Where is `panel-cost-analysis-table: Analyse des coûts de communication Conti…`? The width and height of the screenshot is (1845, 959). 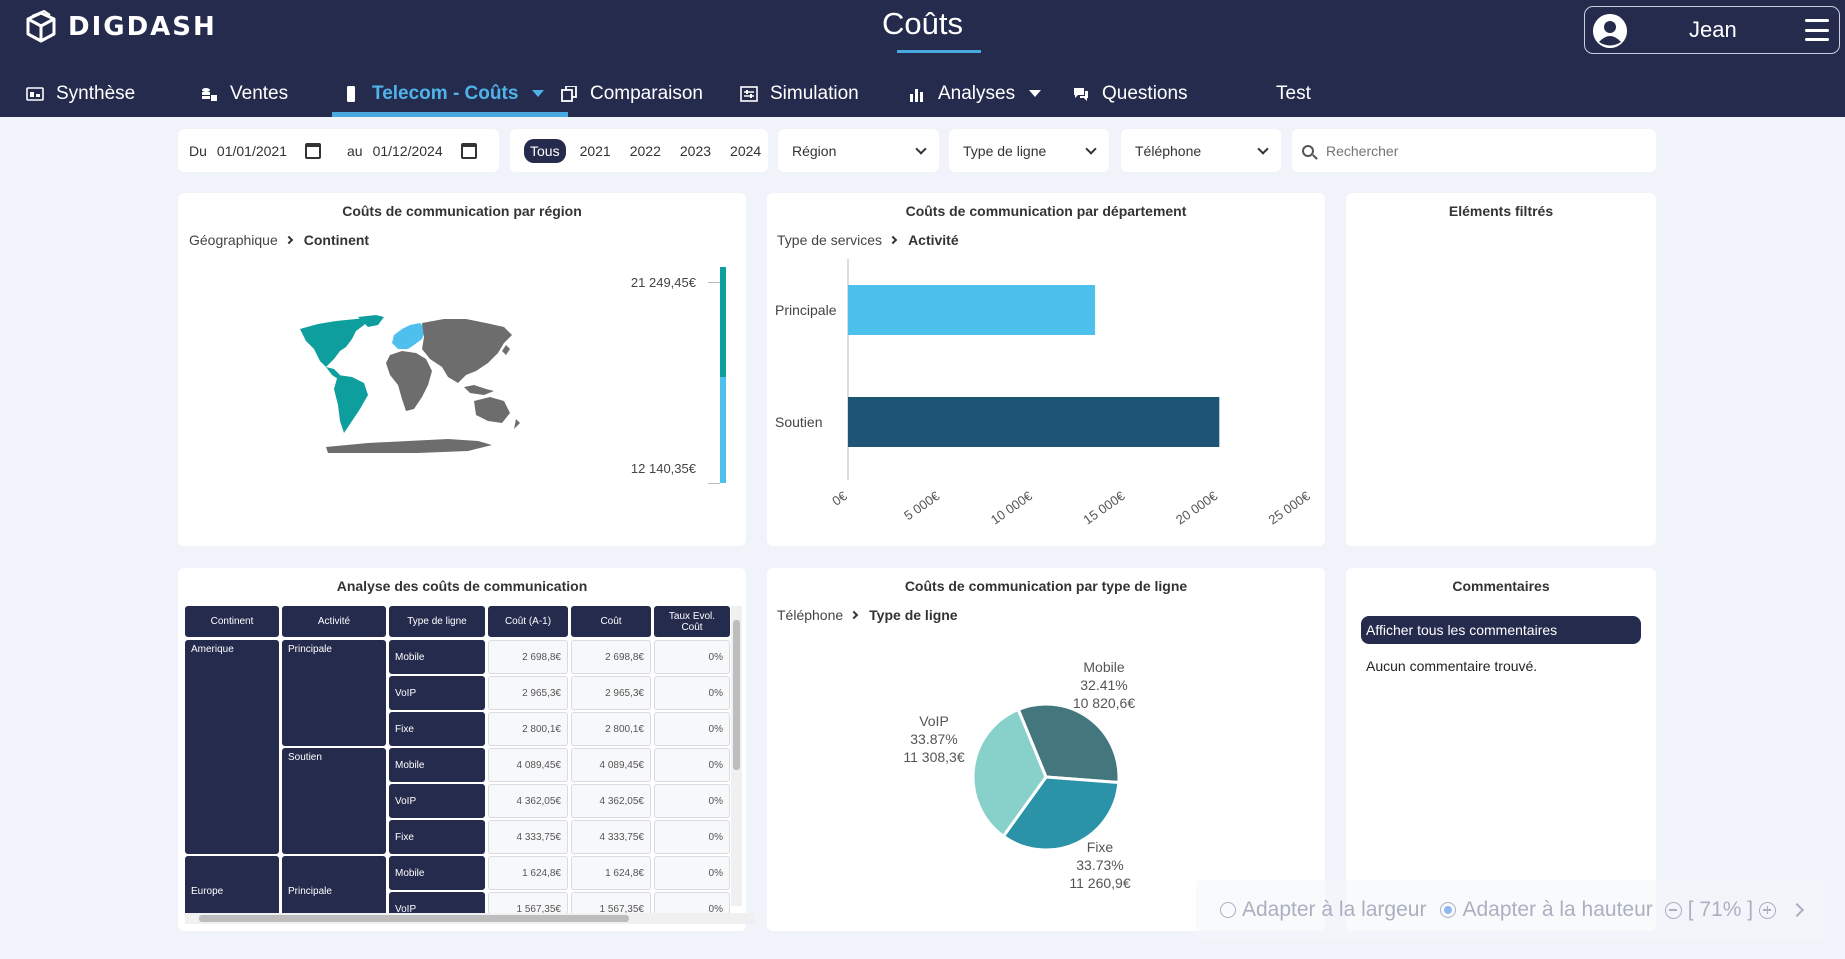
panel-cost-analysis-table: Analyse des coûts de communication Conti… is located at coordinates (466, 749).